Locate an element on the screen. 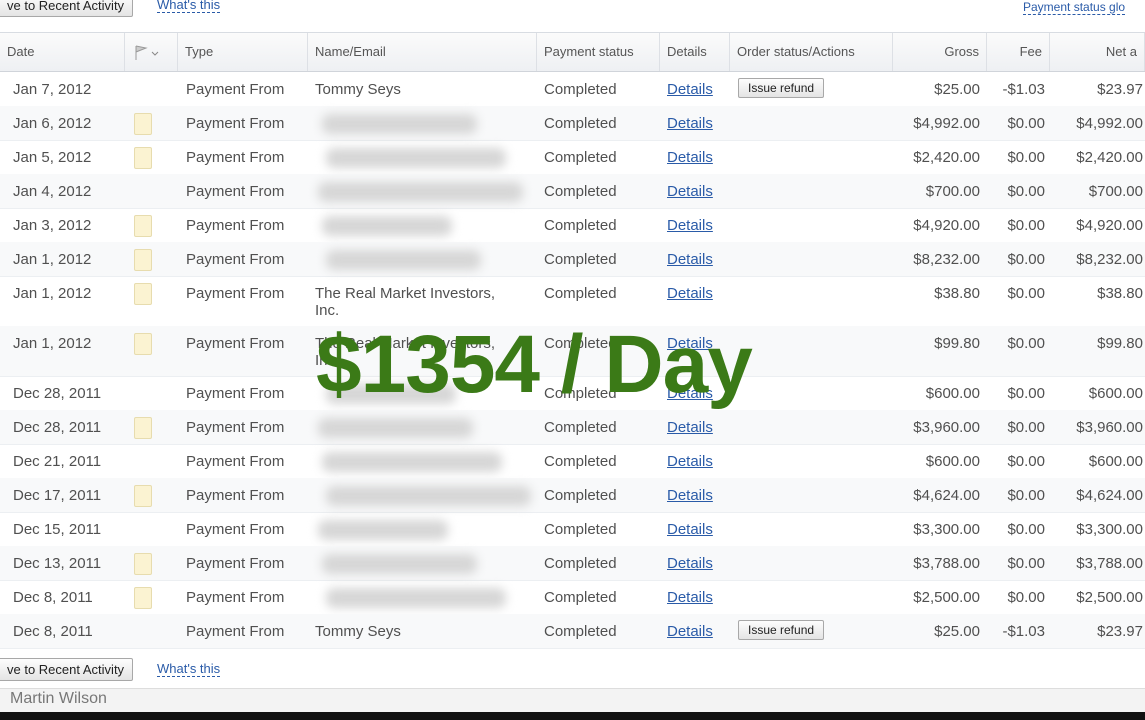  gross-cell: $99.80 is located at coordinates (957, 343).